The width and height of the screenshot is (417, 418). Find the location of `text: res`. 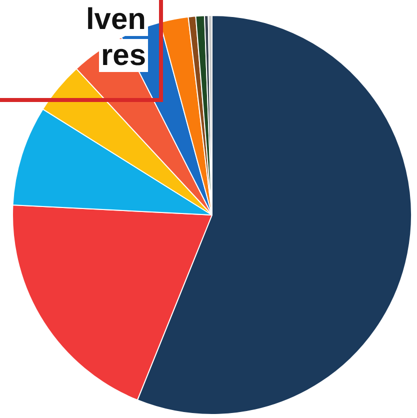

text: res is located at coordinates (123, 55).